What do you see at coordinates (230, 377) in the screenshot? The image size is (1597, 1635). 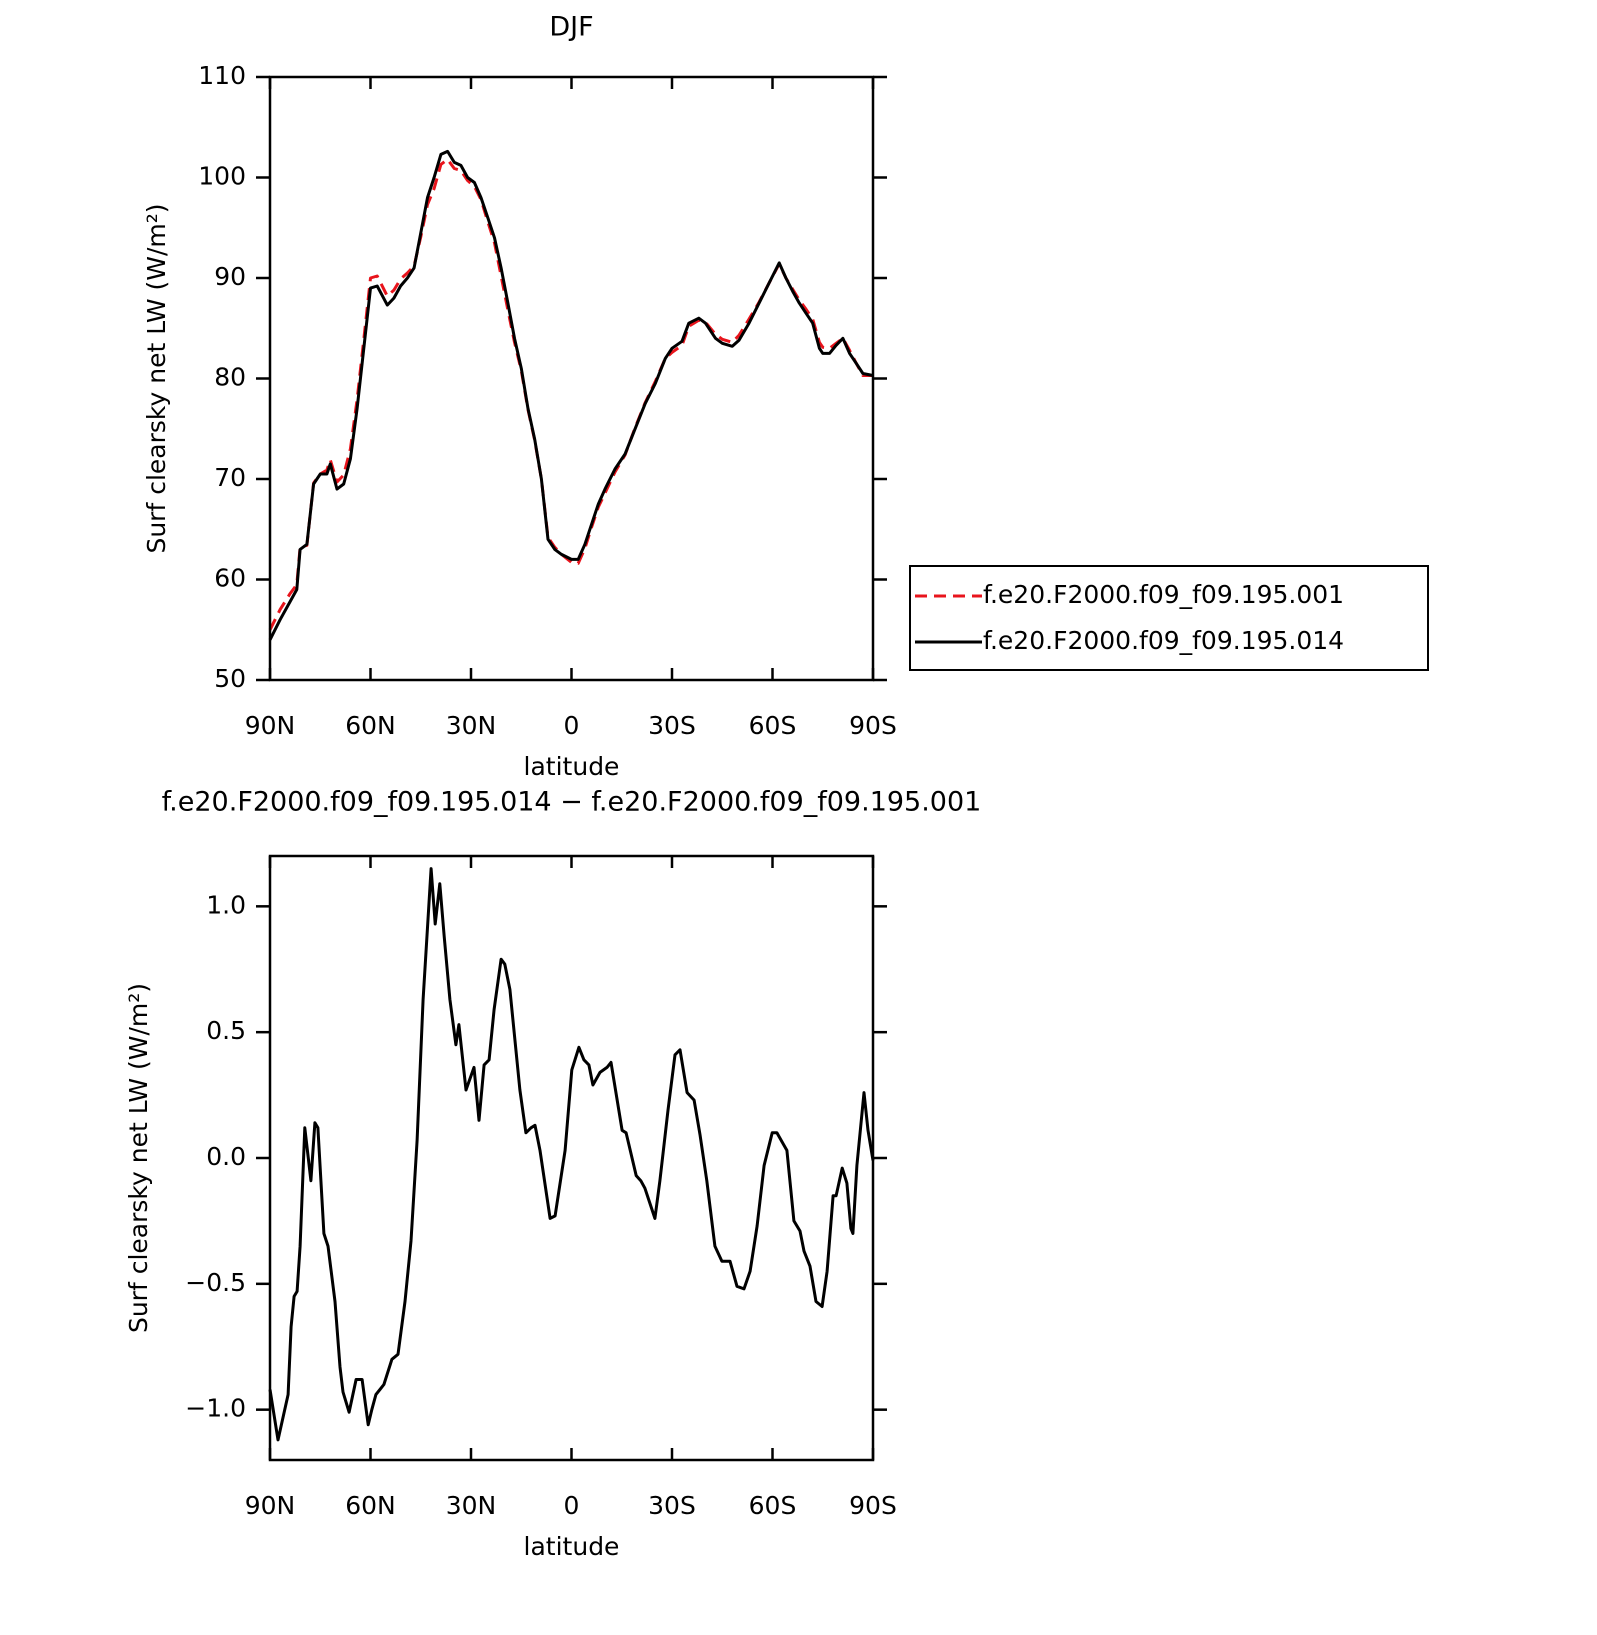 I see `y-tick-label: 80` at bounding box center [230, 377].